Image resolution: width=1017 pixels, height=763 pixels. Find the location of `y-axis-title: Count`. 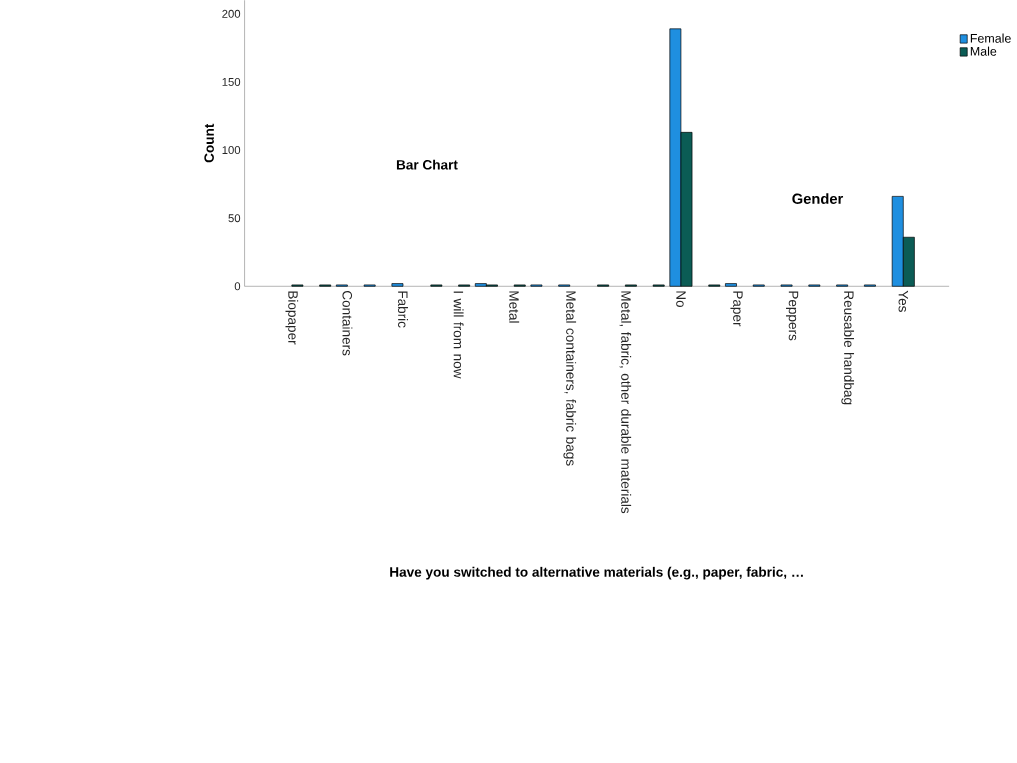

y-axis-title: Count is located at coordinates (209, 143).